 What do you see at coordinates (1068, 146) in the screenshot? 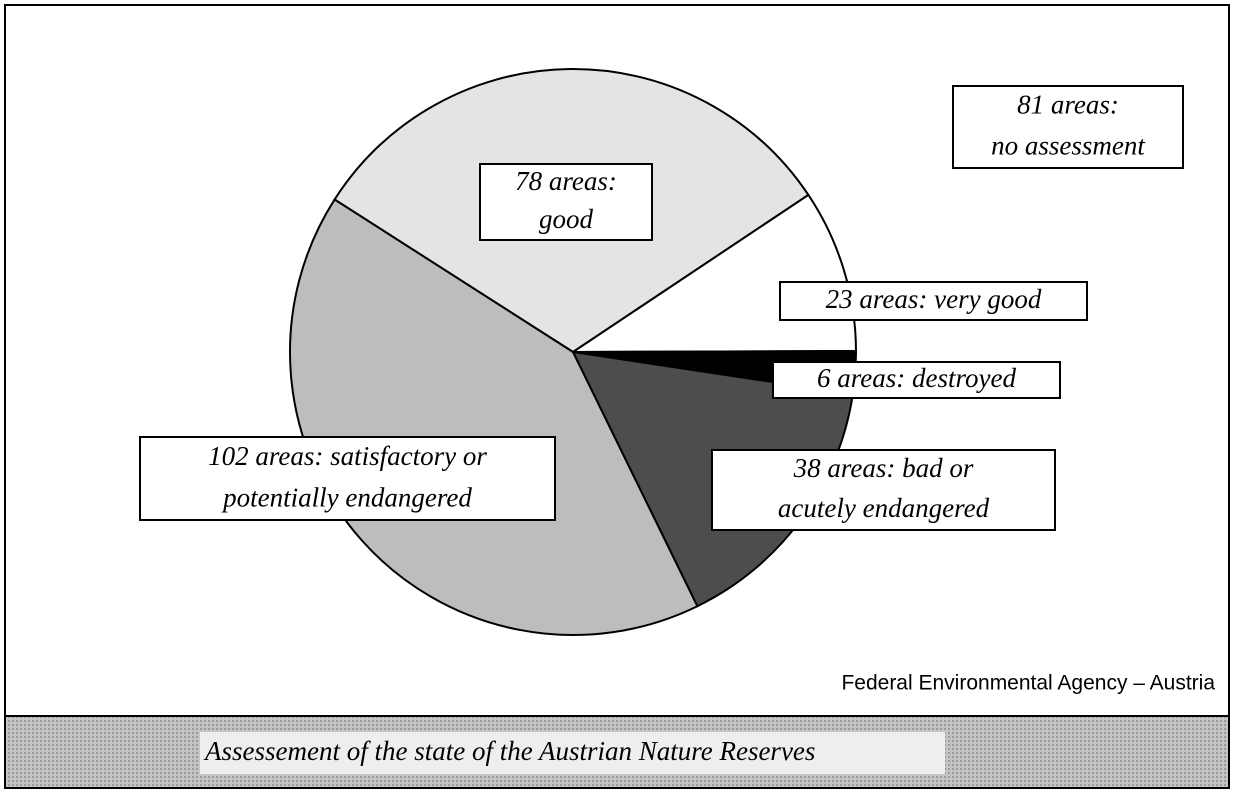
I see `annotation: no assessment` at bounding box center [1068, 146].